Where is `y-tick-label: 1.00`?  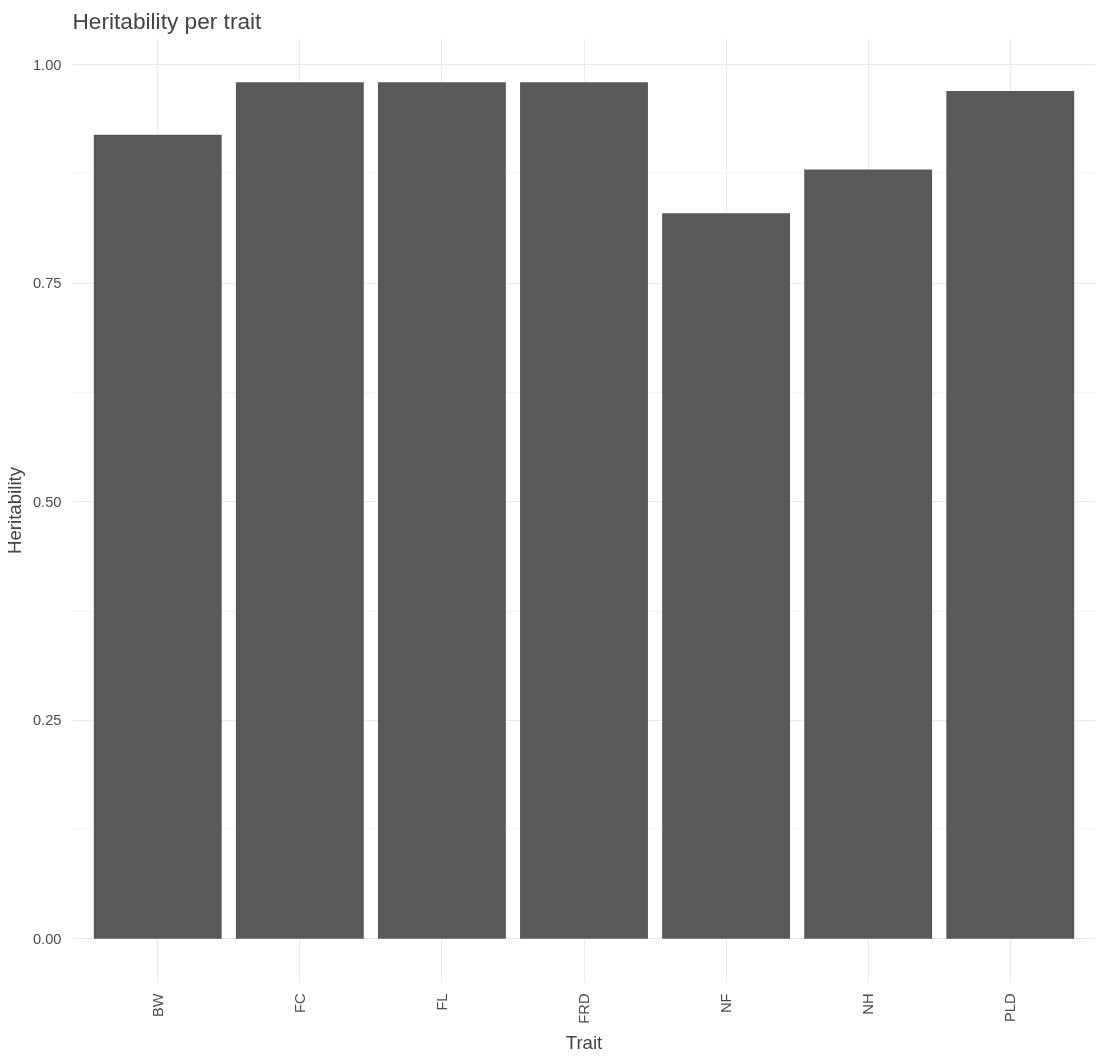 y-tick-label: 1.00 is located at coordinates (47, 64).